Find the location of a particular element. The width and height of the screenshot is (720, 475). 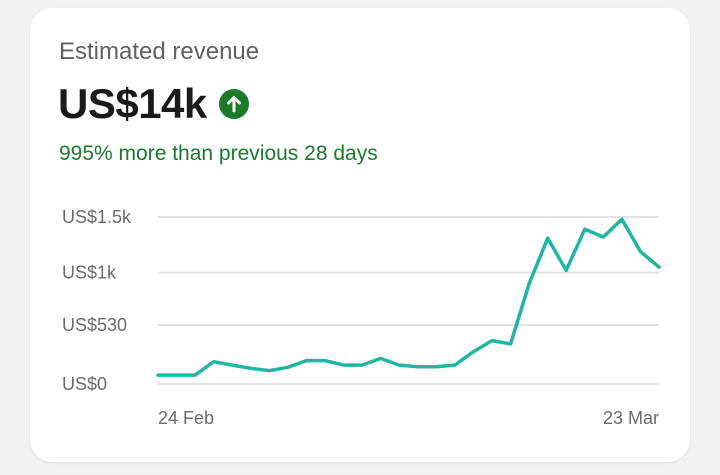

y-tick-label-0: US$0 is located at coordinates (84, 384).